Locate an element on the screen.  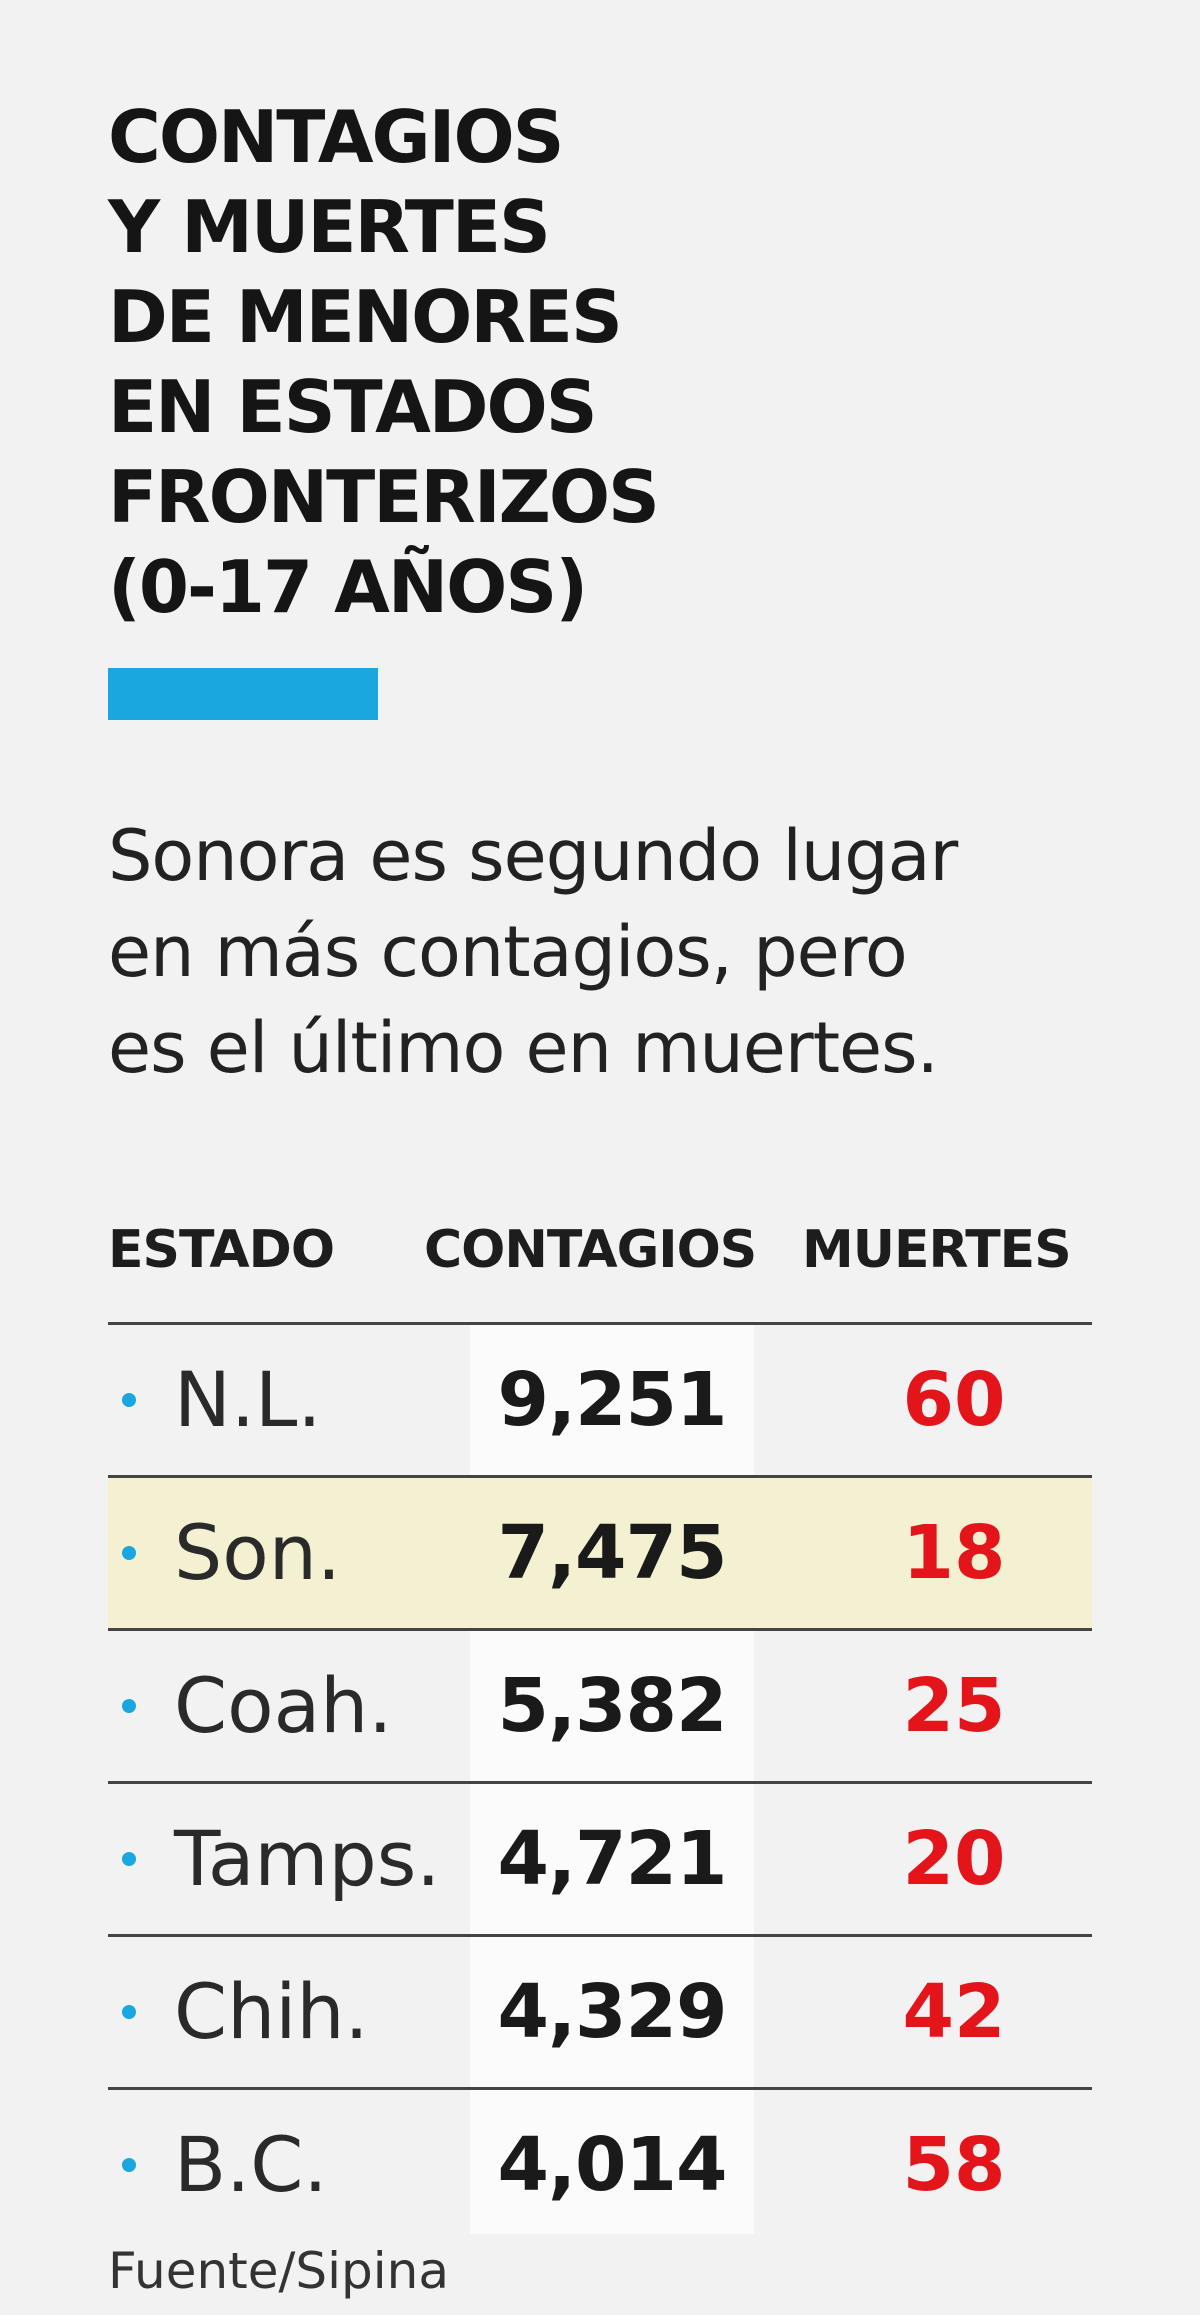
subtitle-line: Sonora es segundo lugar is located at coordinates (533, 856).